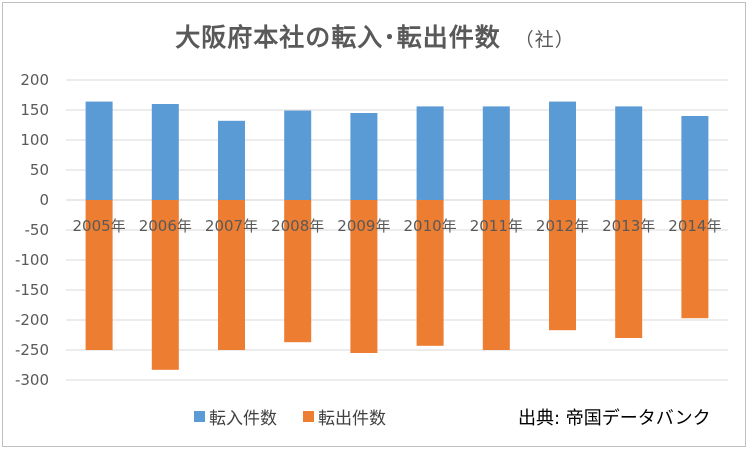  I want to click on chart-title-text: 大阪府本社の転入･転出件数, so click(338, 37).